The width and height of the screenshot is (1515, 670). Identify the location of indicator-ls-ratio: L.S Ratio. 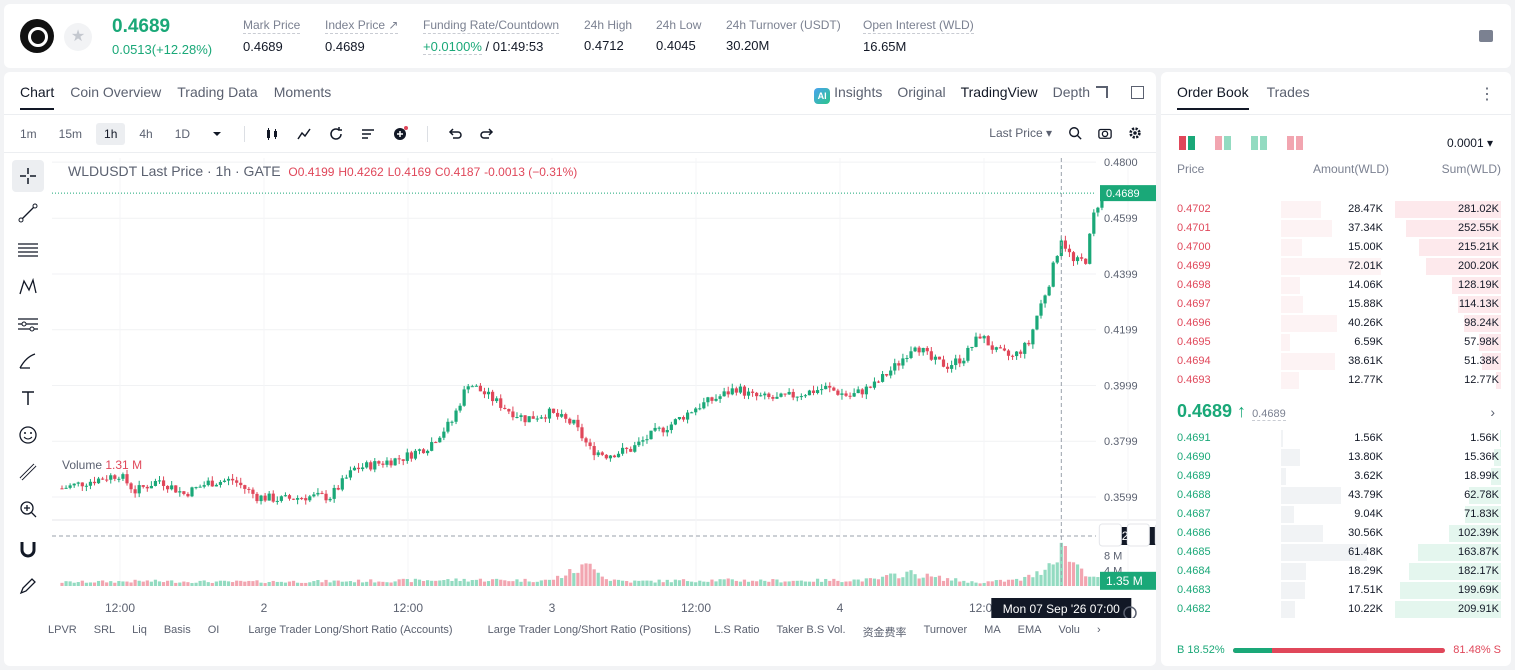
(737, 630).